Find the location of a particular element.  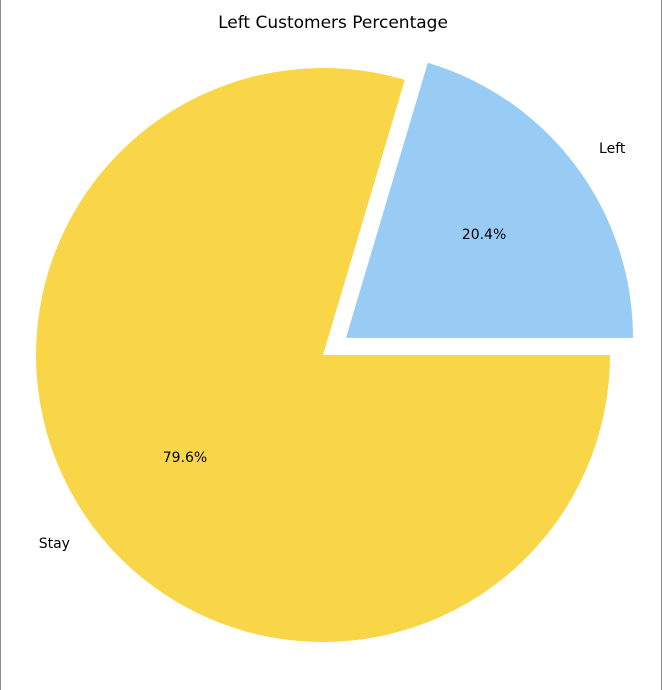

category-label-stay: Stay is located at coordinates (54, 544).